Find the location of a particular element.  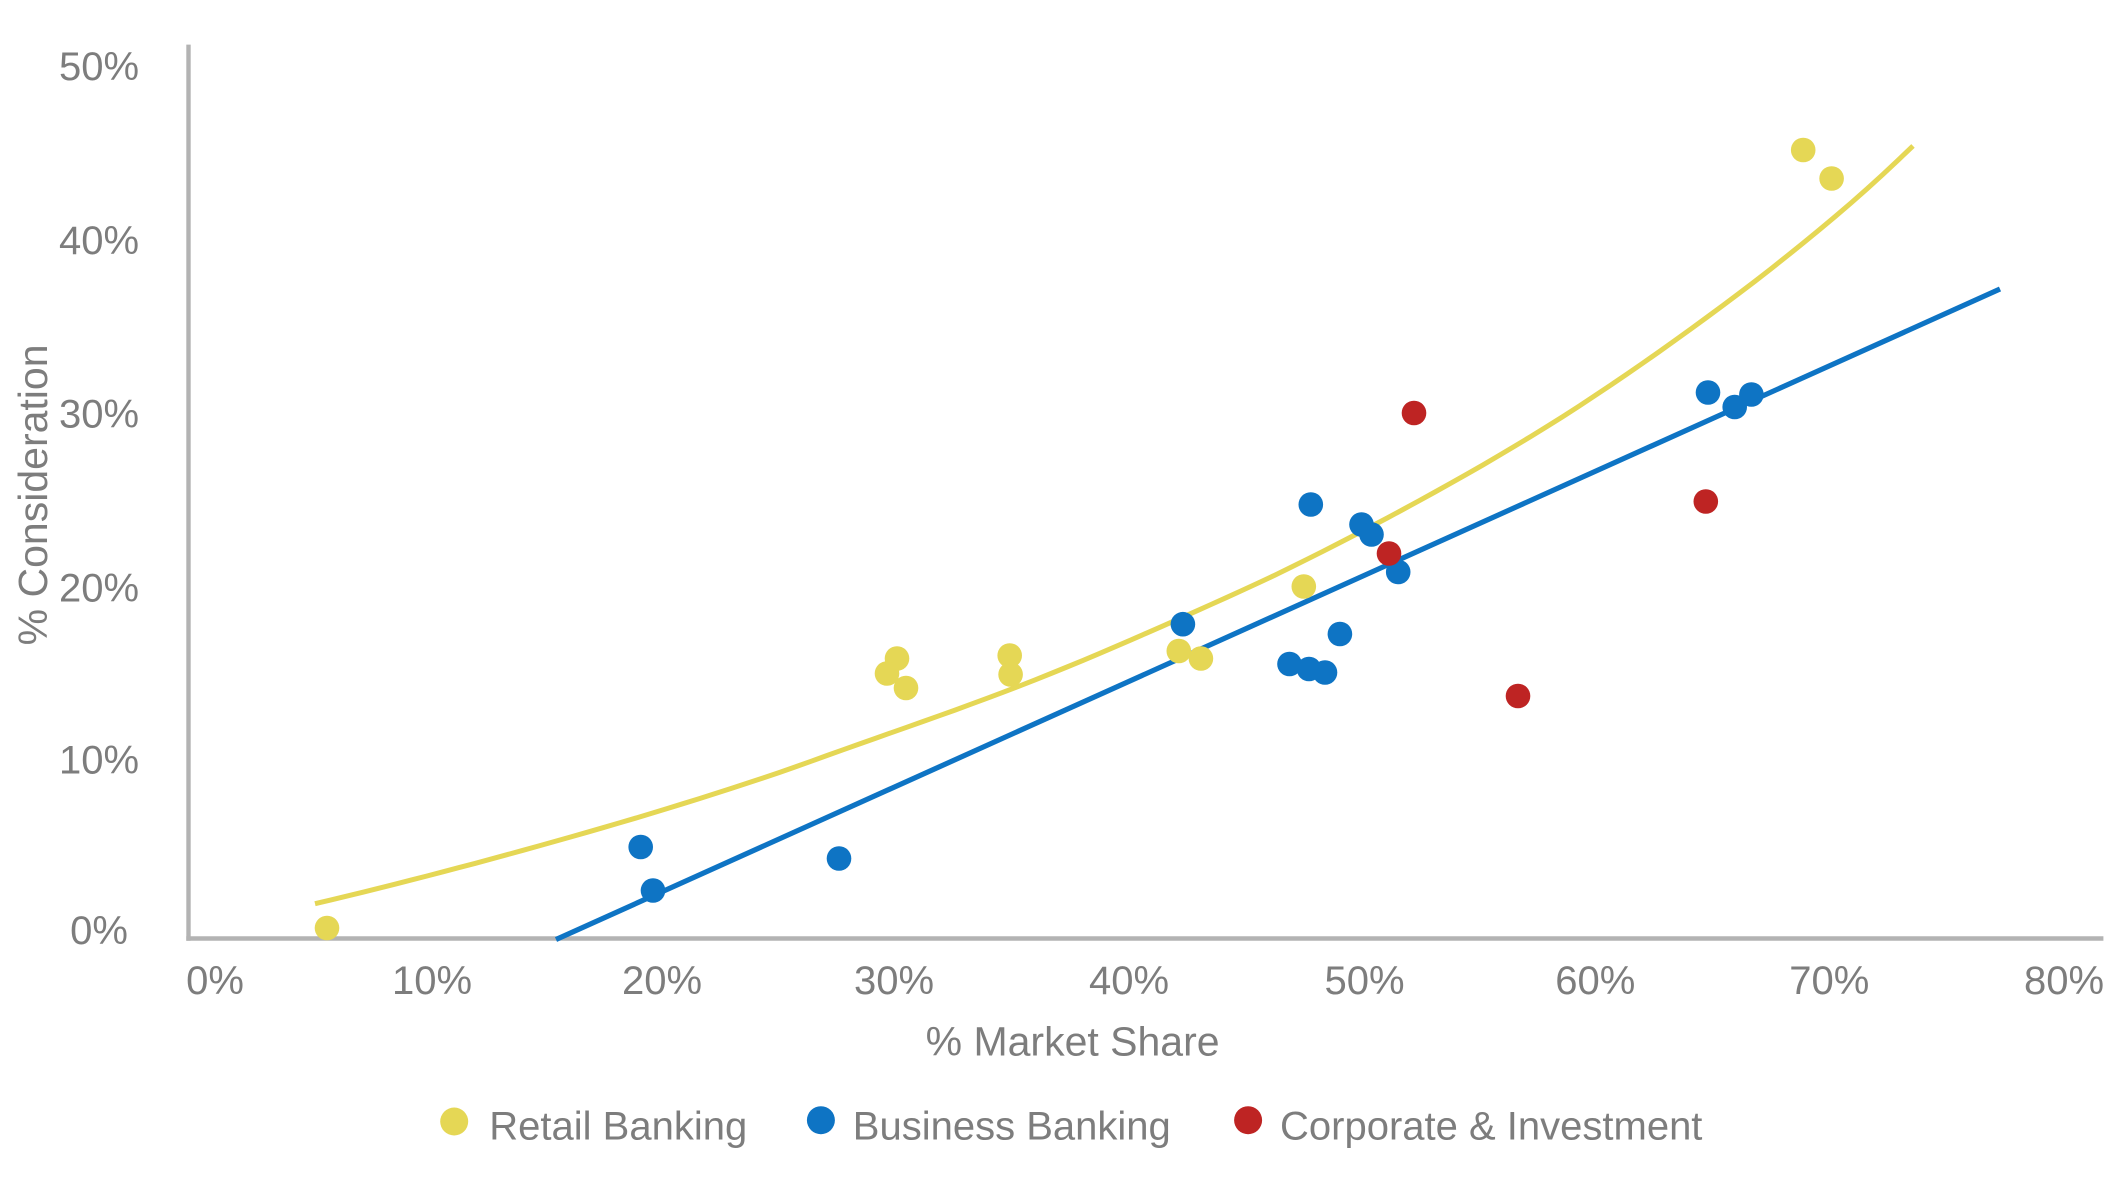

svg-text: % Market Share is located at coordinates (1073, 1042).